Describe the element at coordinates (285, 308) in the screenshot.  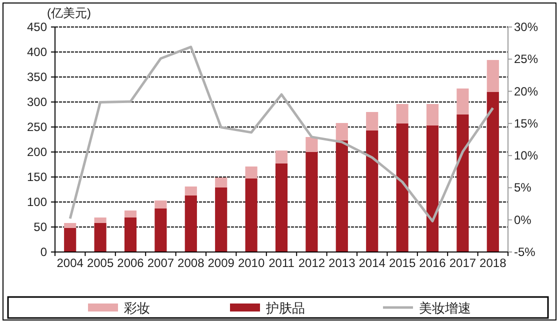
I see `legend-label: 护肤品` at that location.